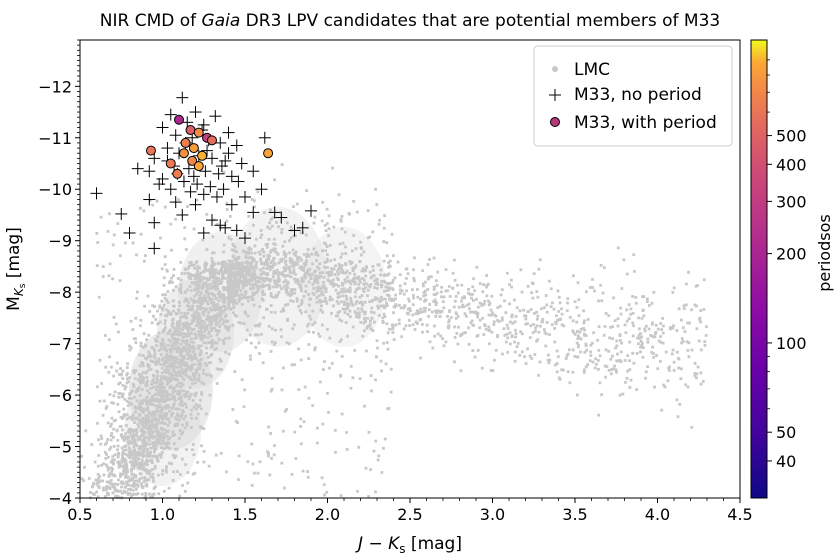 This screenshot has height=560, width=840. Describe the element at coordinates (492, 514) in the screenshot. I see `x-tick-label: 3.0` at that location.